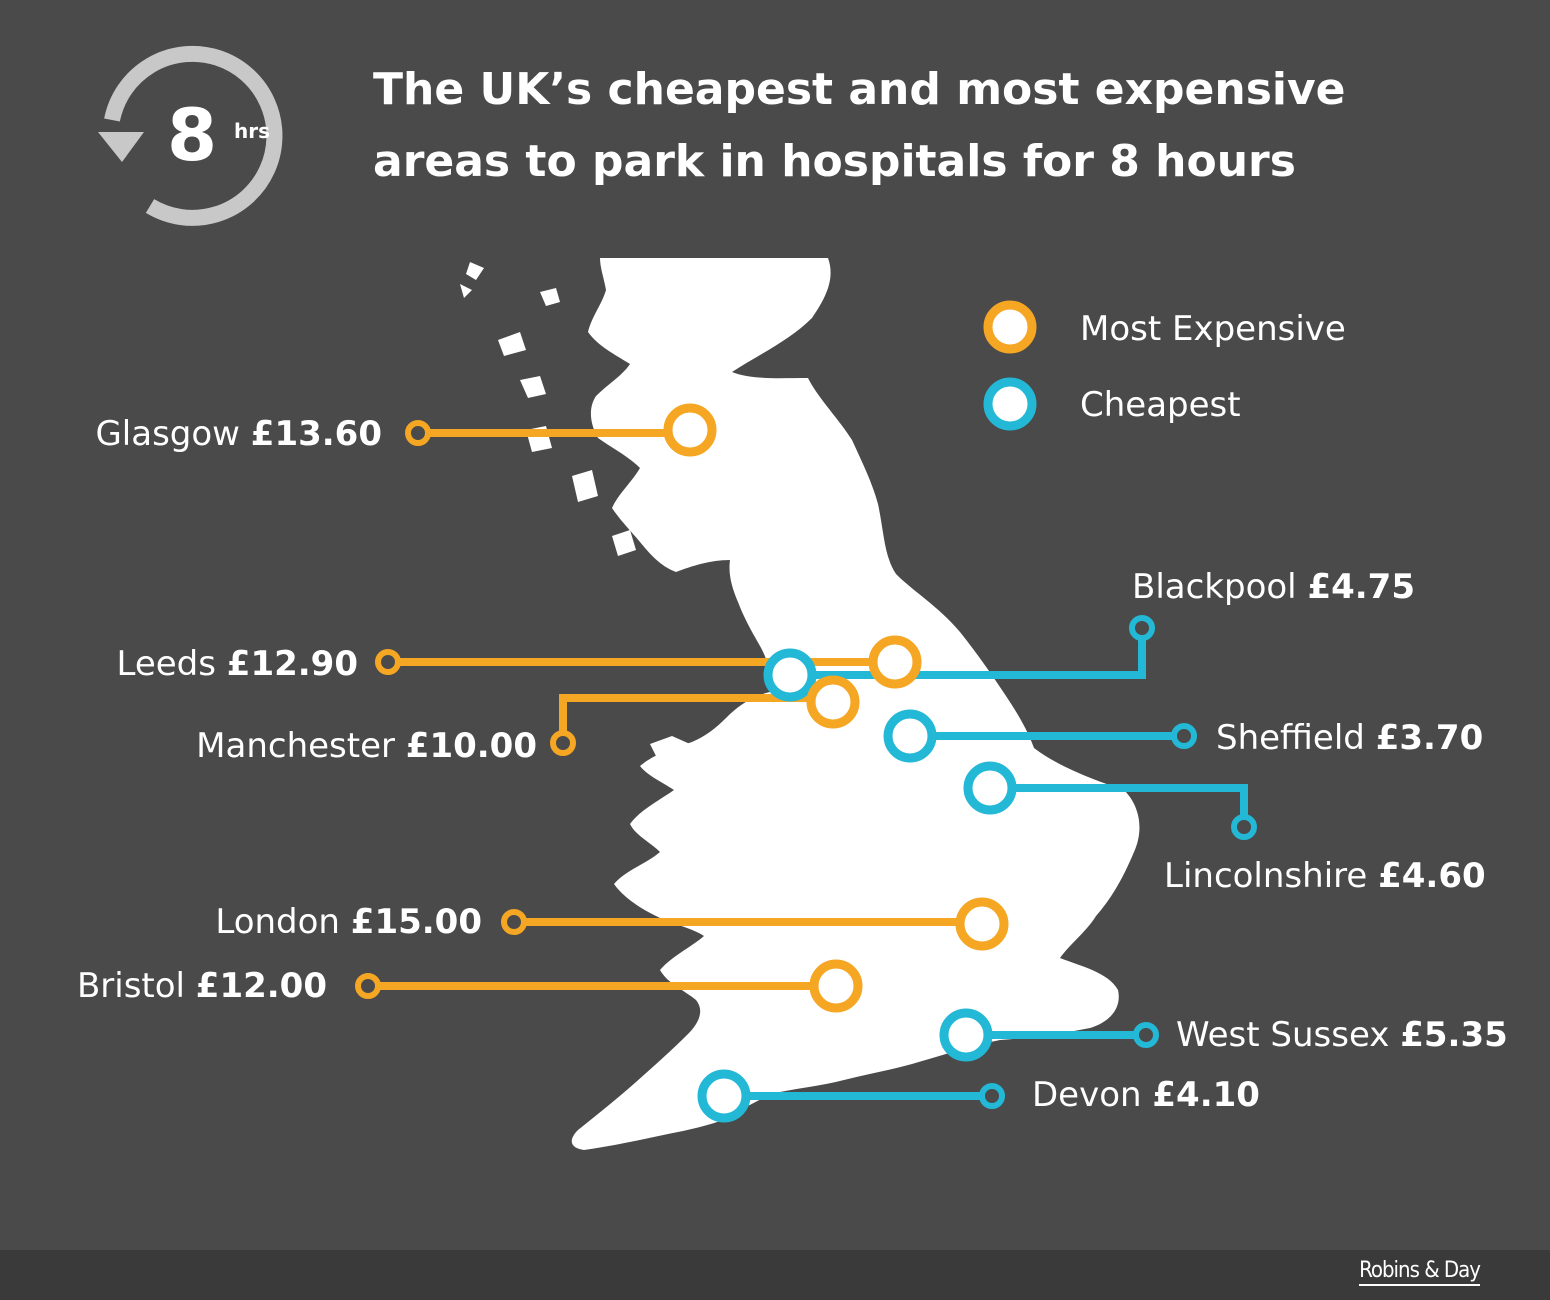  Describe the element at coordinates (1160, 405) in the screenshot. I see `legend-cheapest-label: Cheapest` at that location.